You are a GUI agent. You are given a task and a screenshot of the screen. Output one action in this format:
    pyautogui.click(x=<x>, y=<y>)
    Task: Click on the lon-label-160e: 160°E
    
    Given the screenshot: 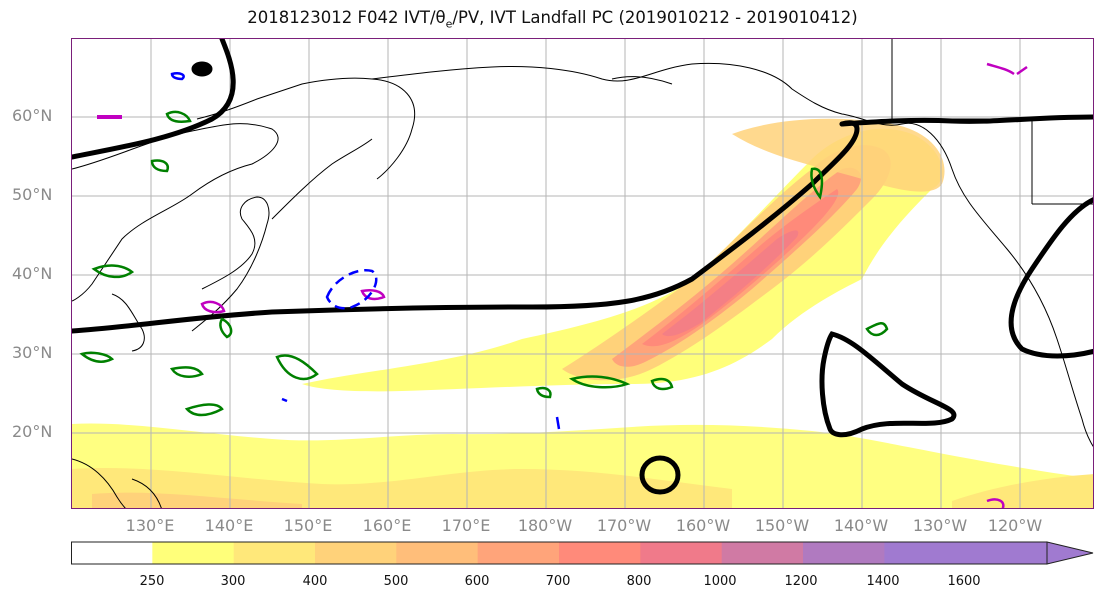 What is the action you would take?
    pyautogui.click(x=387, y=525)
    